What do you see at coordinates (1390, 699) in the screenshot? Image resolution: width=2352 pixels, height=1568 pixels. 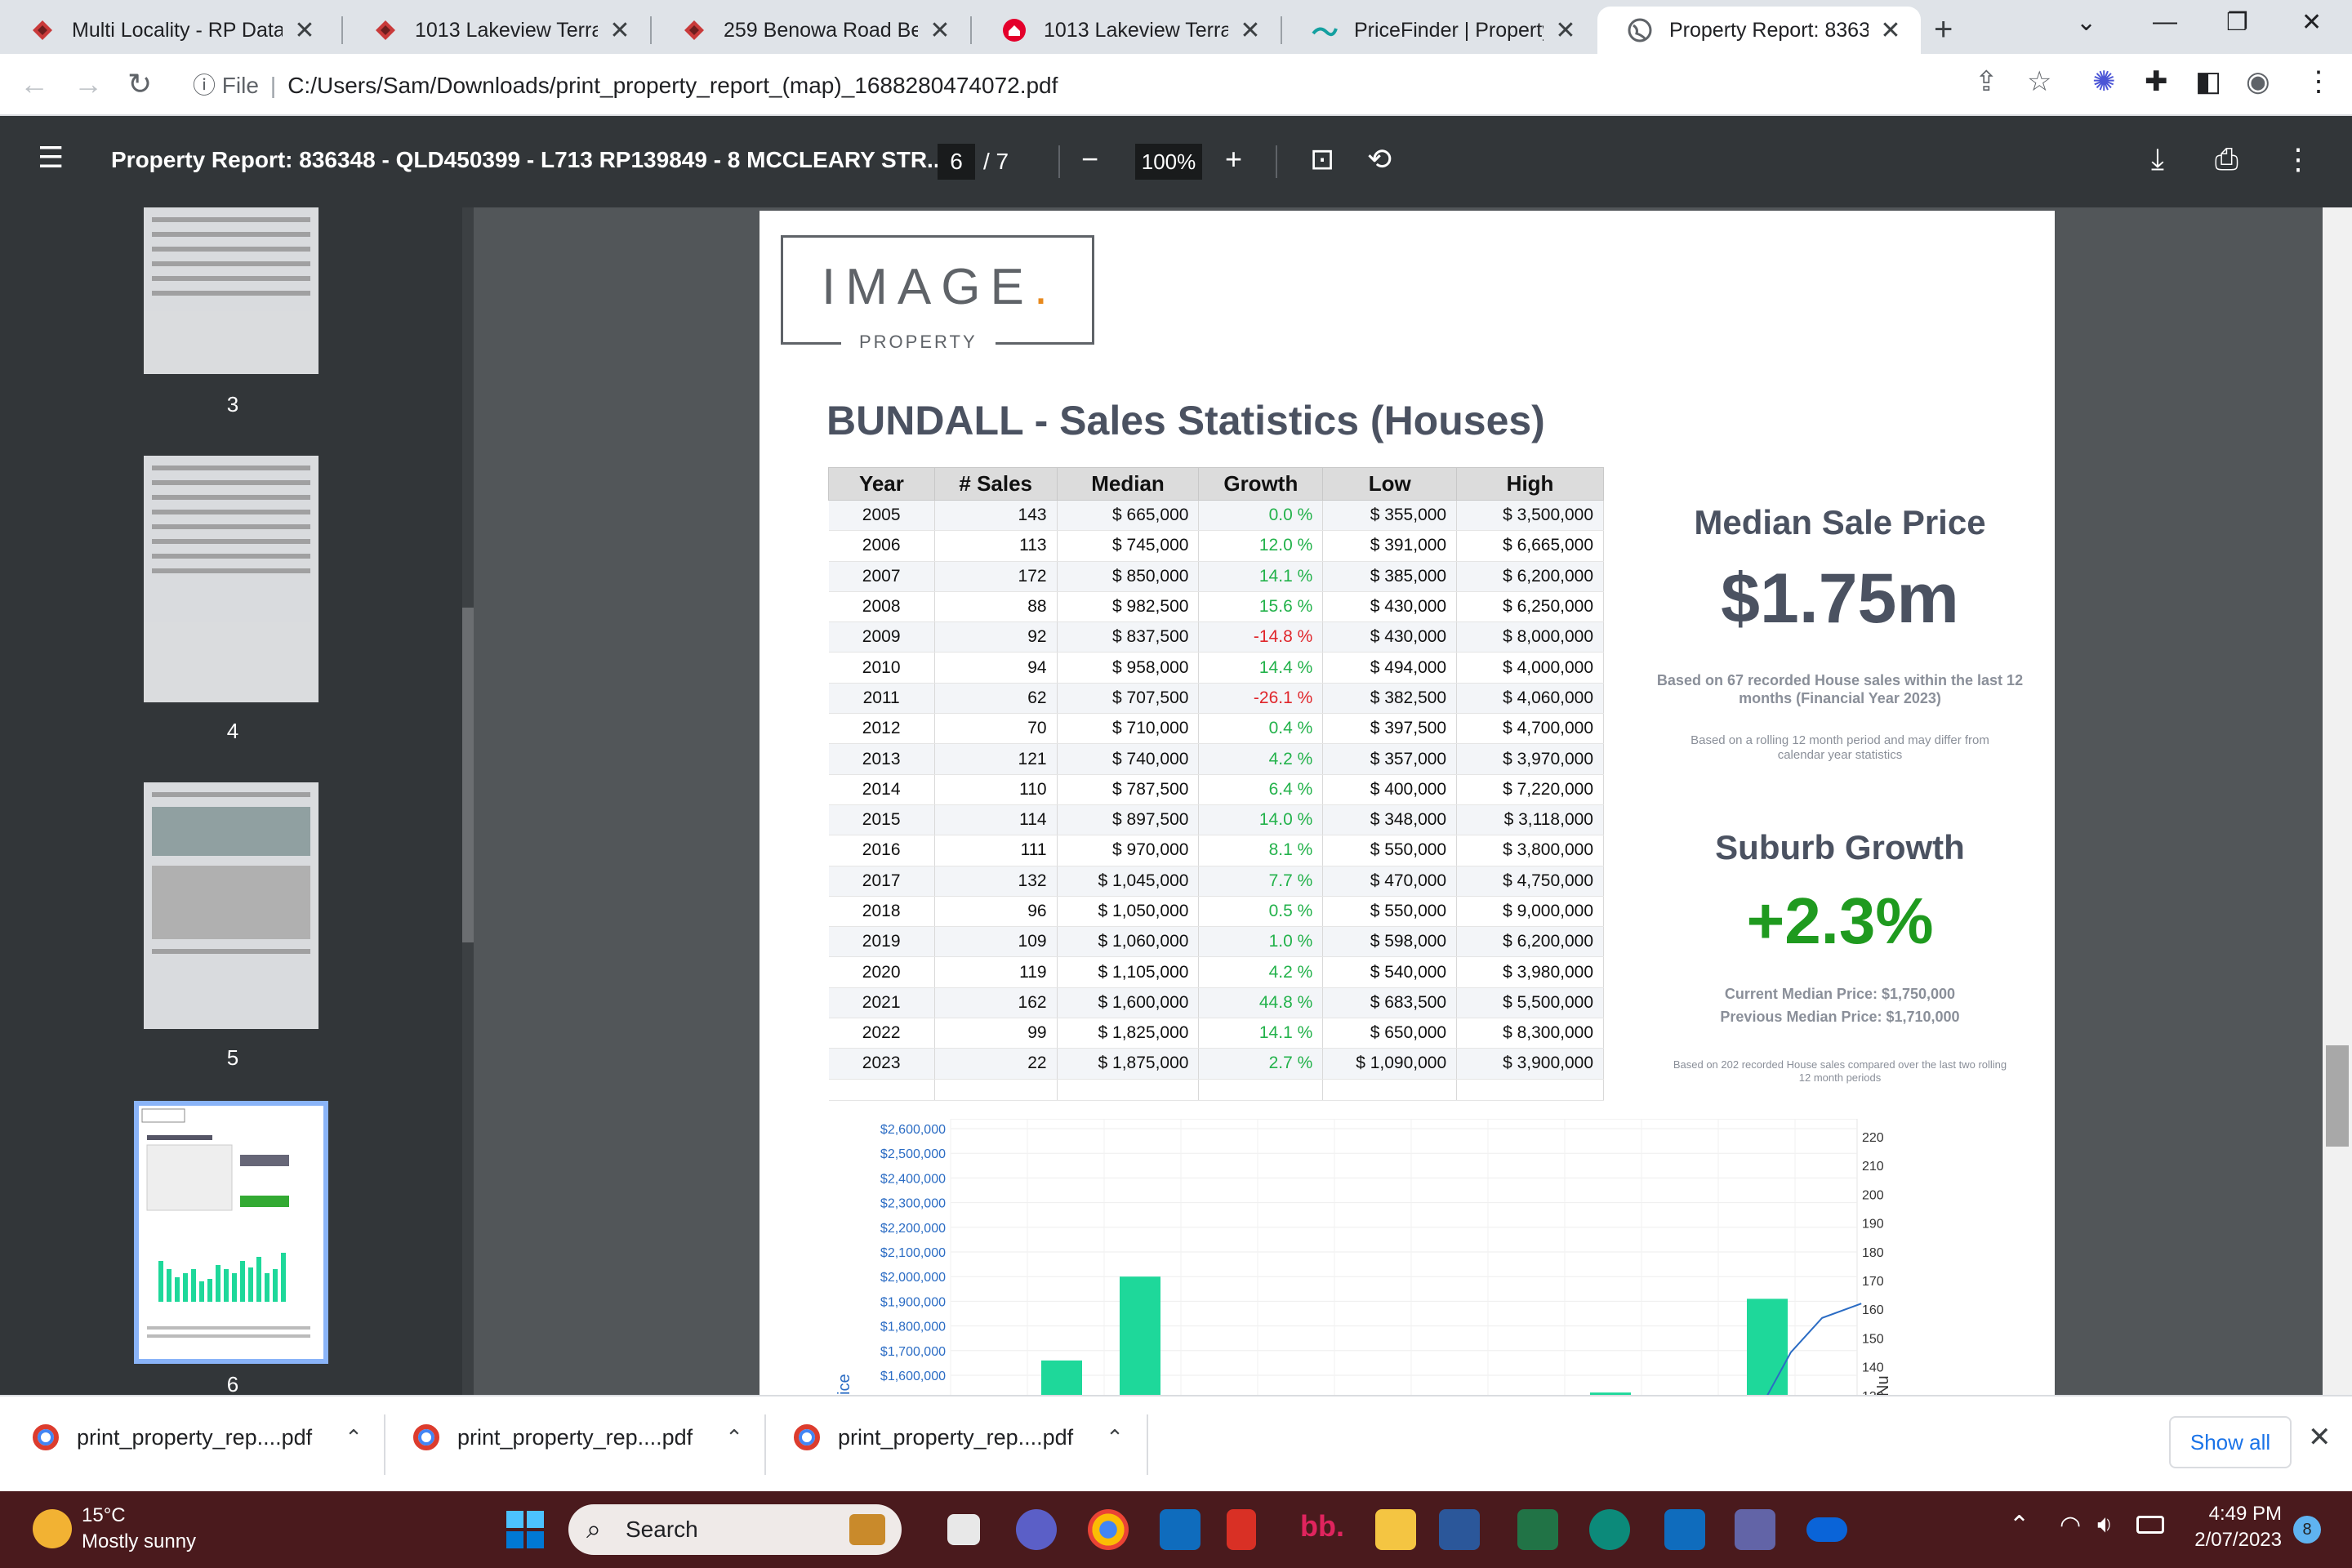 I see `low-cell: $ 382,500` at bounding box center [1390, 699].